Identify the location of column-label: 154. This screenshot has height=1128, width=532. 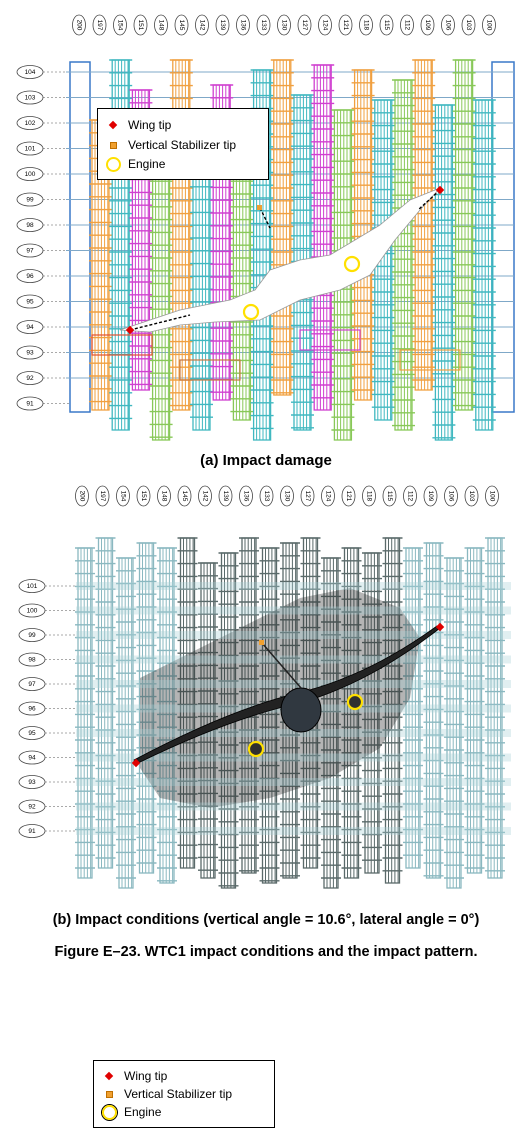
(122, 496).